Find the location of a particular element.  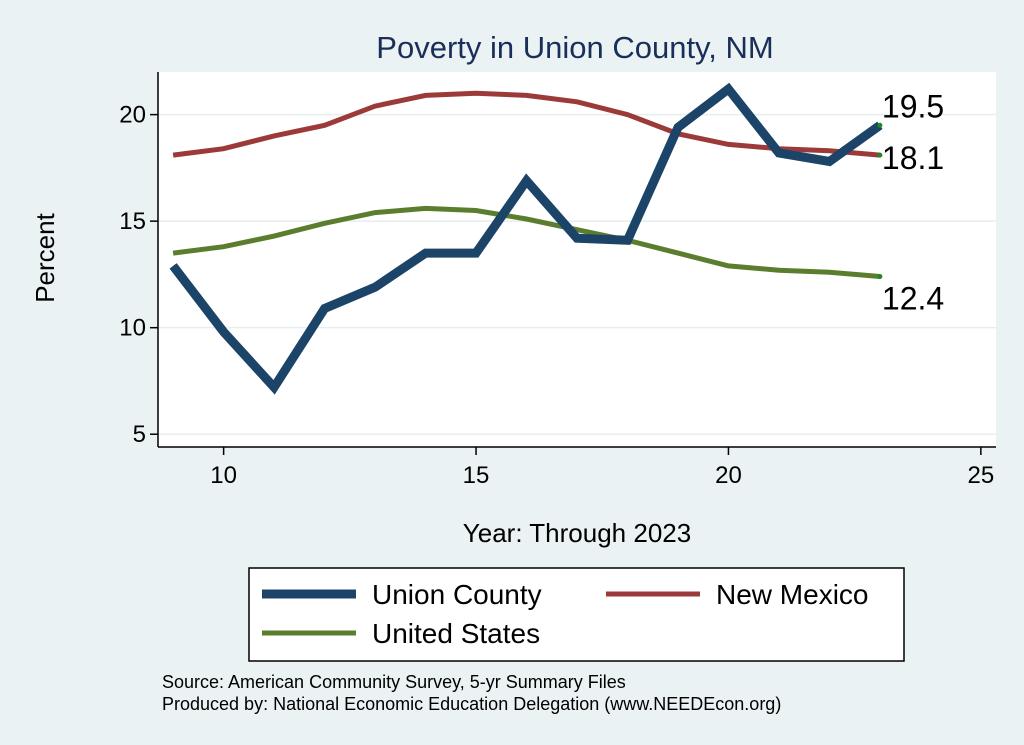

legend-box is located at coordinates (576, 614).